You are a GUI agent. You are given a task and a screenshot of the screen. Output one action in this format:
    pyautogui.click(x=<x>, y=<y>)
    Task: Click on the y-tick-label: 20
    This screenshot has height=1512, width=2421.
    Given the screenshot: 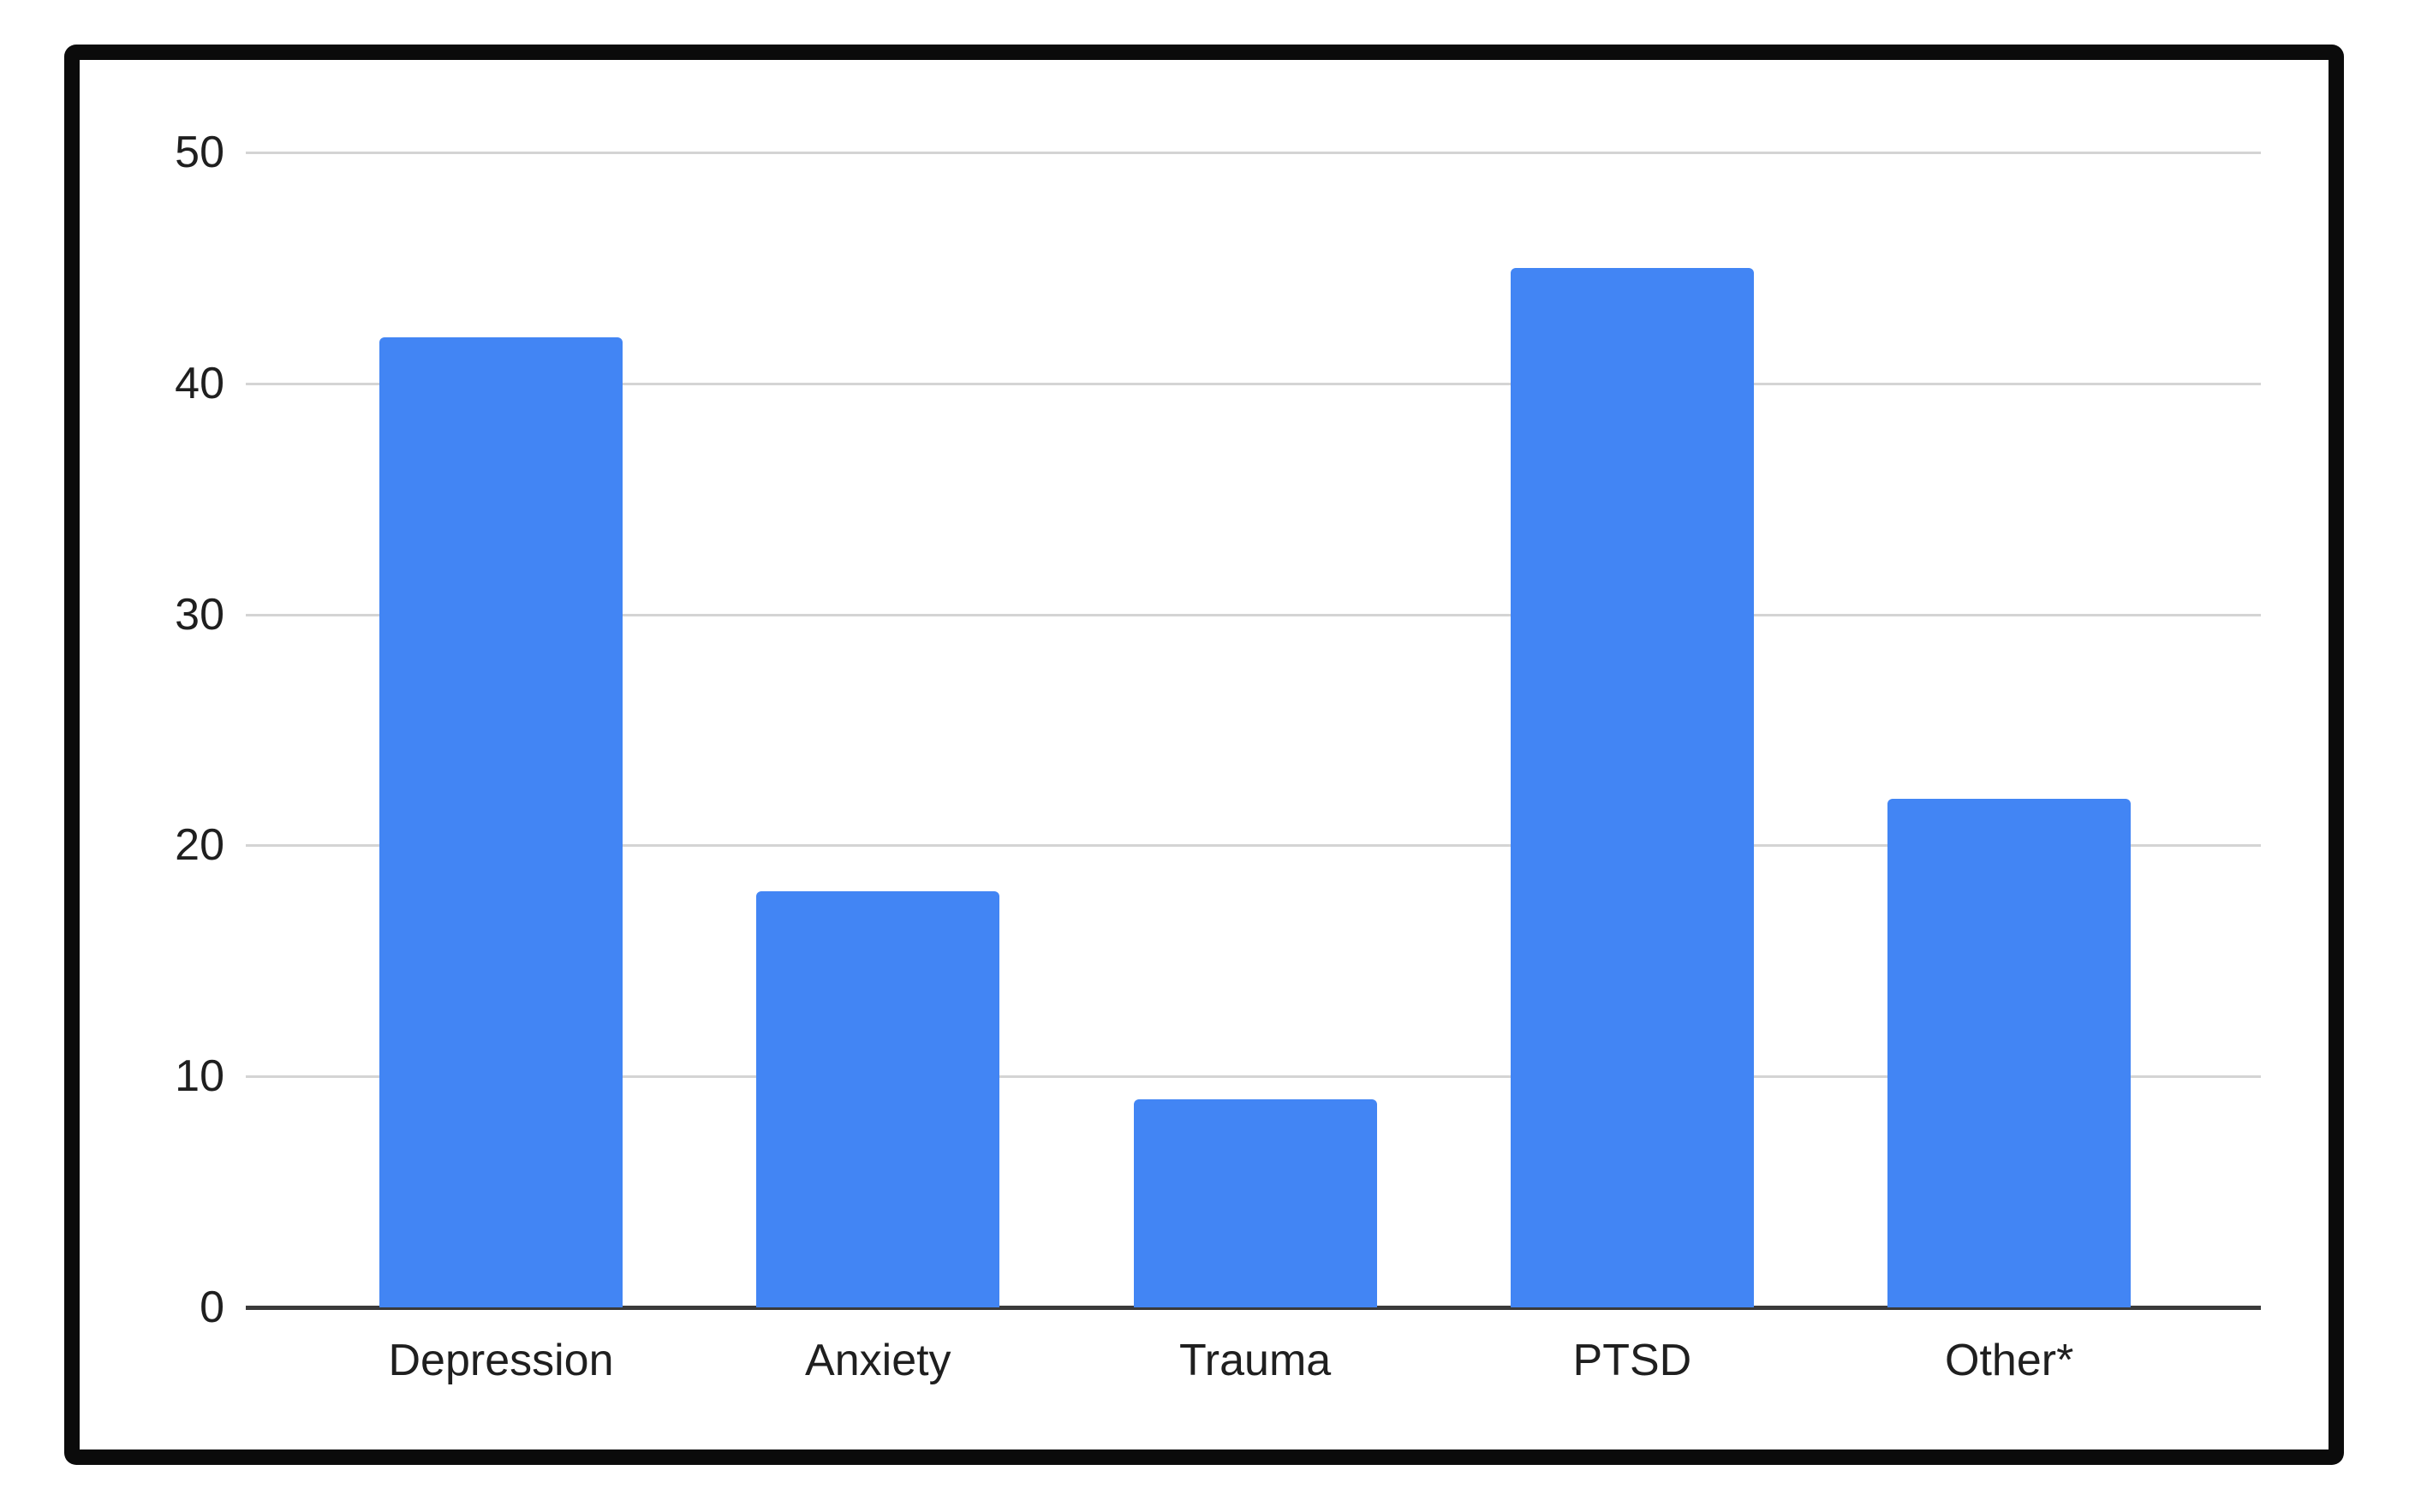 What is the action you would take?
    pyautogui.click(x=200, y=845)
    